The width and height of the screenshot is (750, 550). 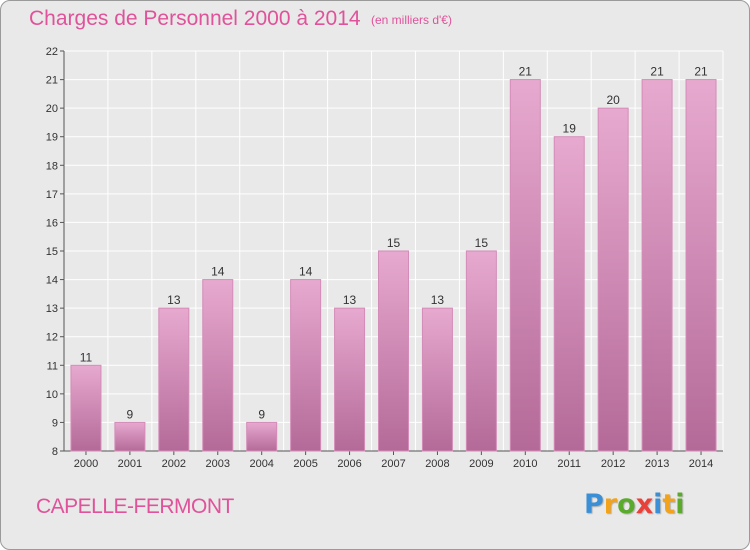 I want to click on bar-2011, so click(x=569, y=294).